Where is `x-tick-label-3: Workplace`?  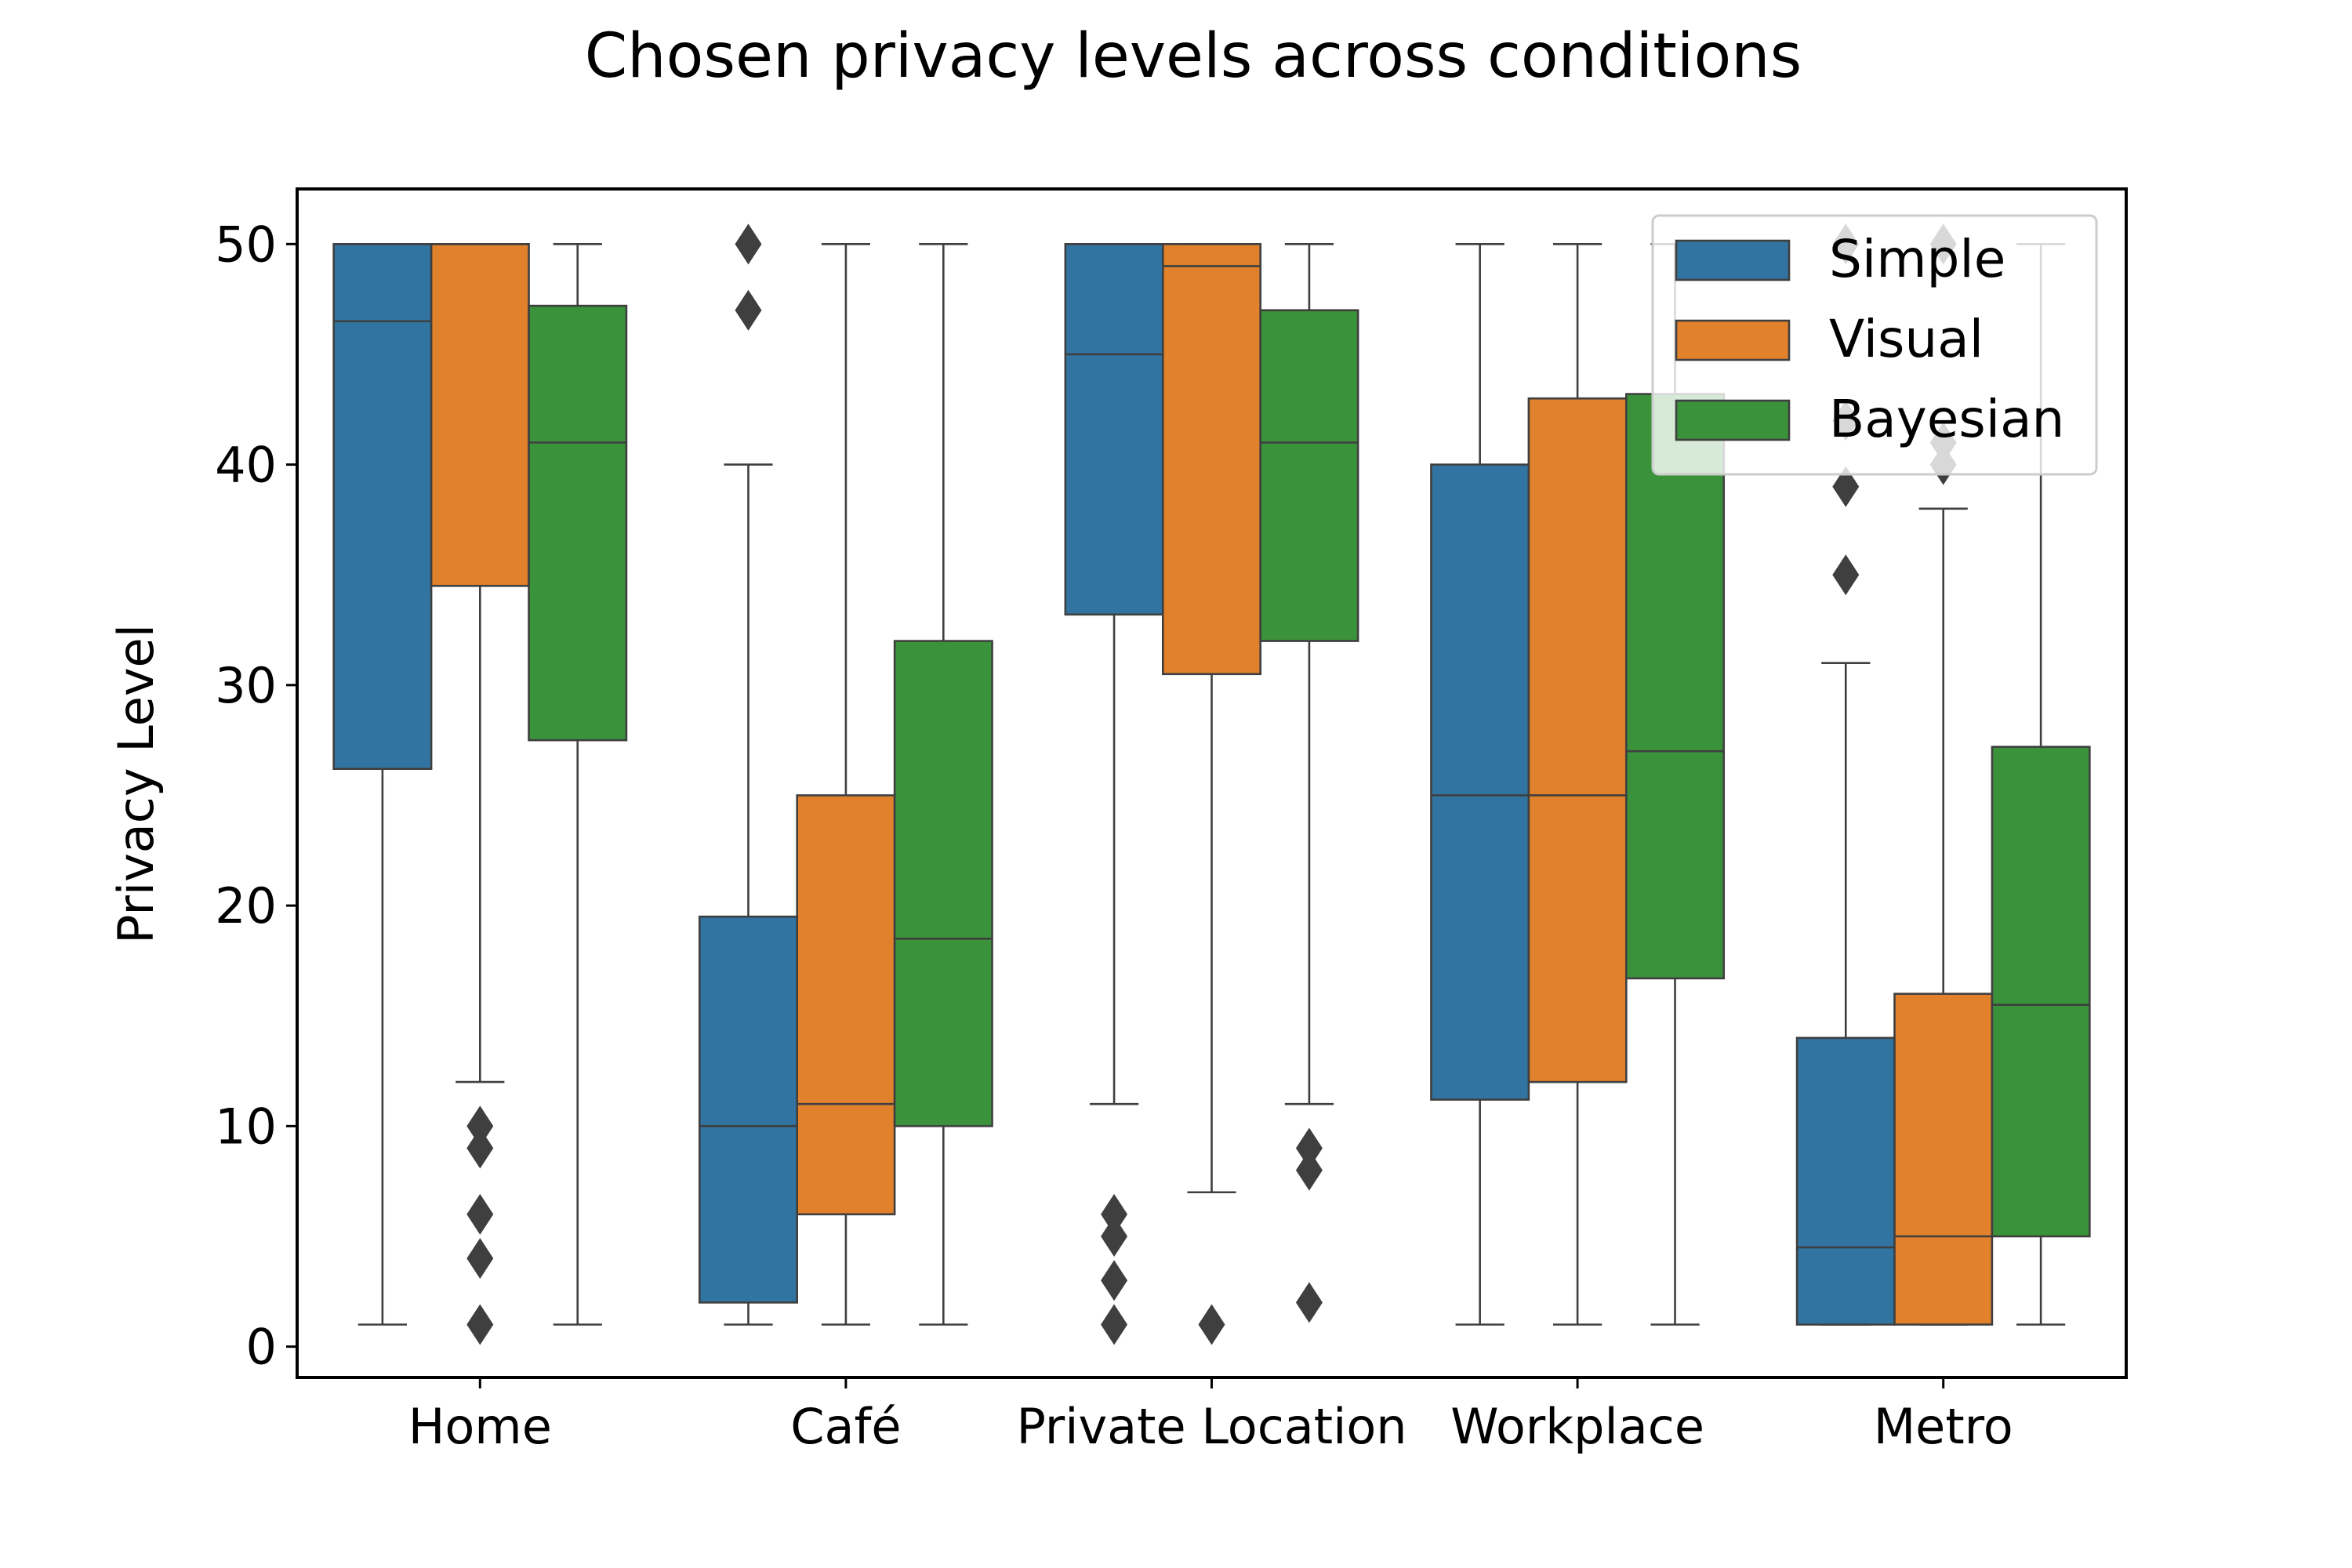
x-tick-label-3: Workplace is located at coordinates (1577, 1426).